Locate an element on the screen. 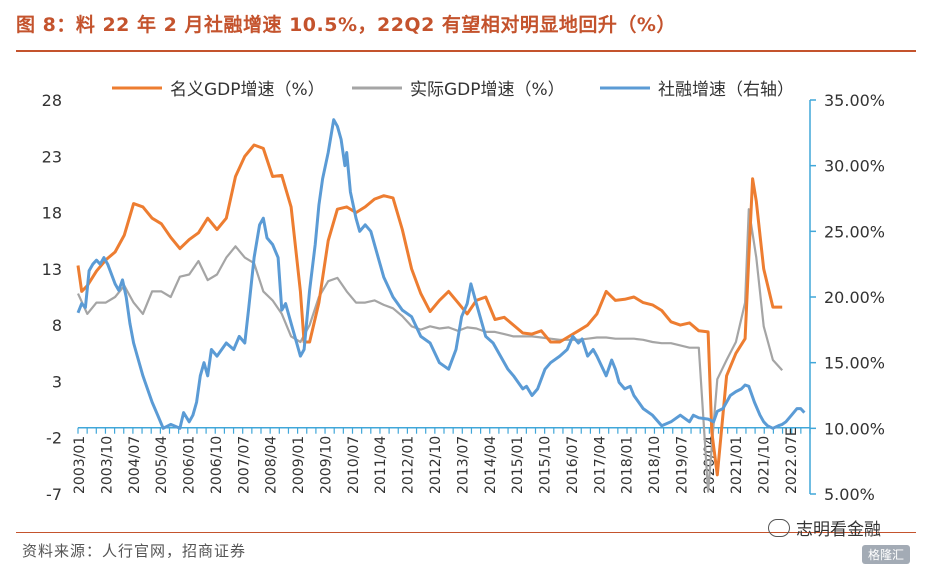 Image resolution: width=935 pixels, height=572 pixels. source-note: 资料来源：人行官网，招商证券 is located at coordinates (134, 551).